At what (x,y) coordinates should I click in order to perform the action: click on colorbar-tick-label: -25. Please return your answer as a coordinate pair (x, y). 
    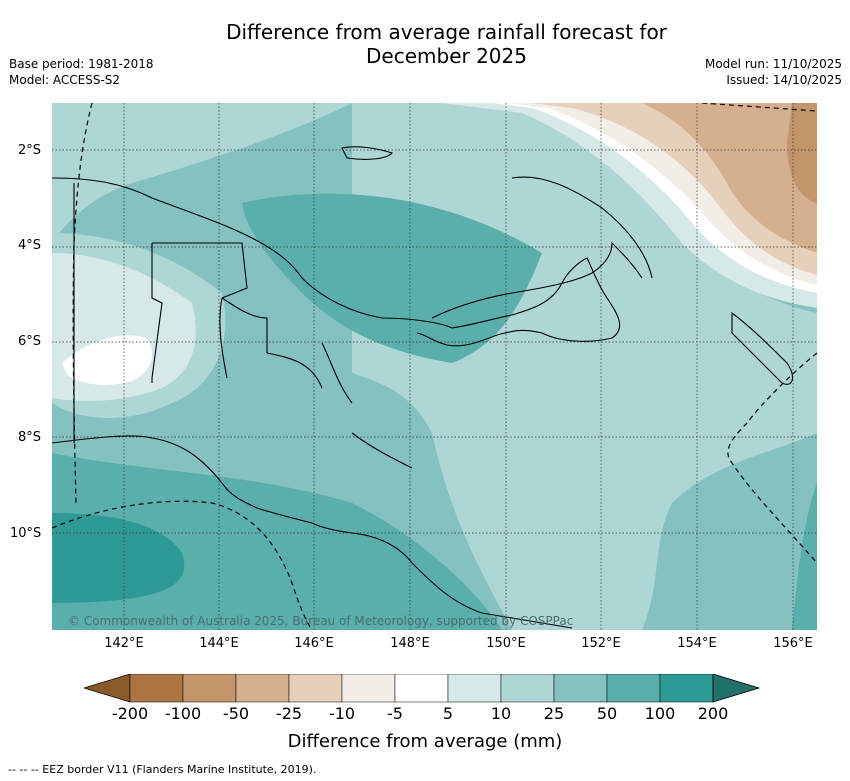
    Looking at the image, I should click on (289, 713).